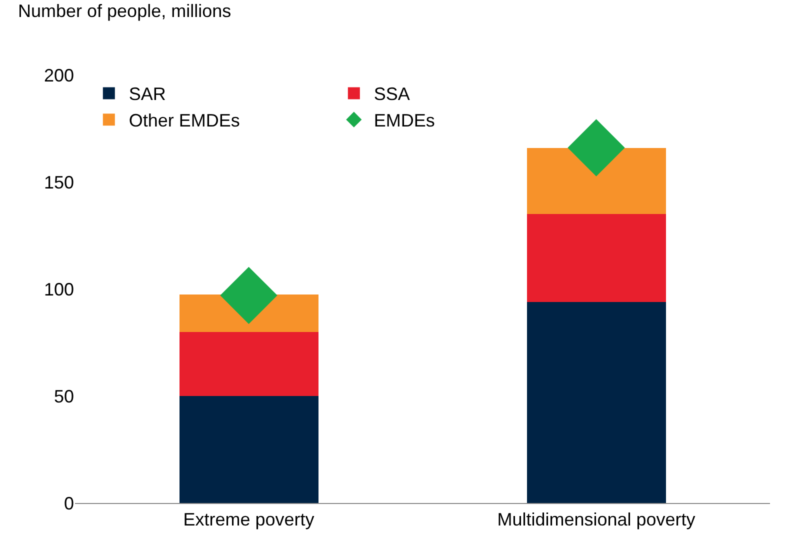  What do you see at coordinates (596, 520) in the screenshot?
I see `x-tick-label: Multidimensional poverty` at bounding box center [596, 520].